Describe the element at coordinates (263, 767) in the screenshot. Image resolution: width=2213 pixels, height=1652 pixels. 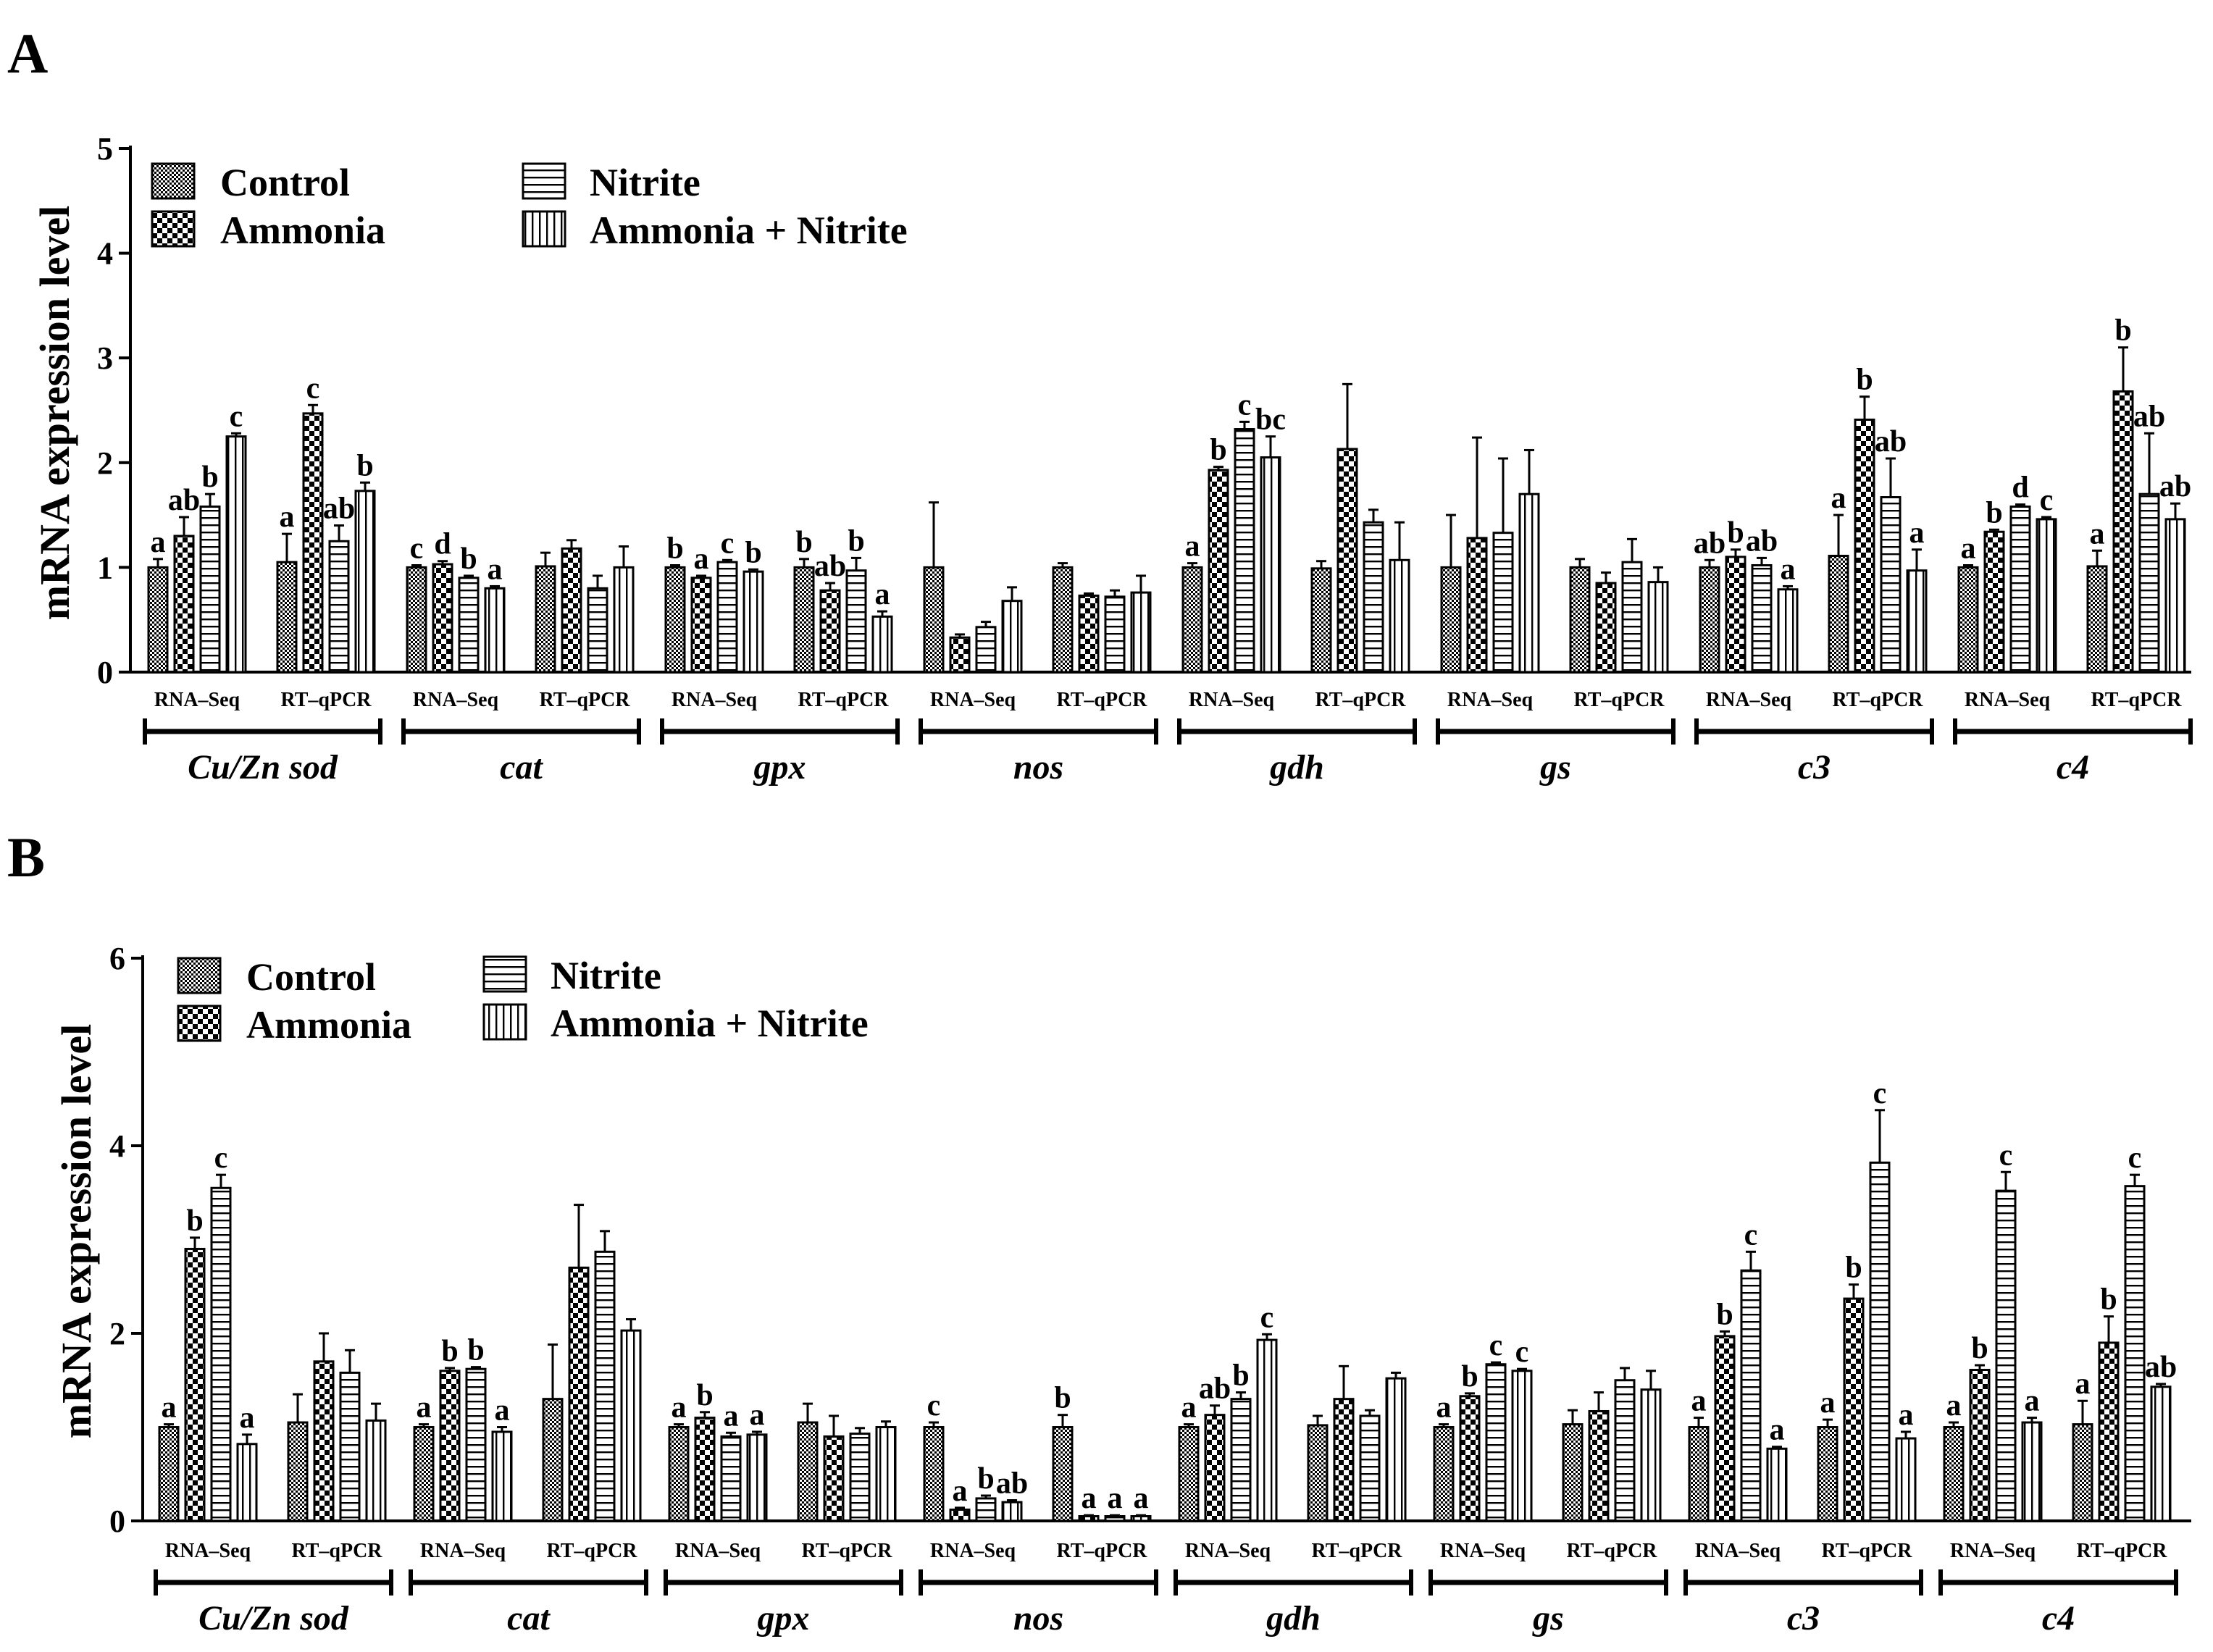
I see `gene-label: Cu/Zn sod` at that location.